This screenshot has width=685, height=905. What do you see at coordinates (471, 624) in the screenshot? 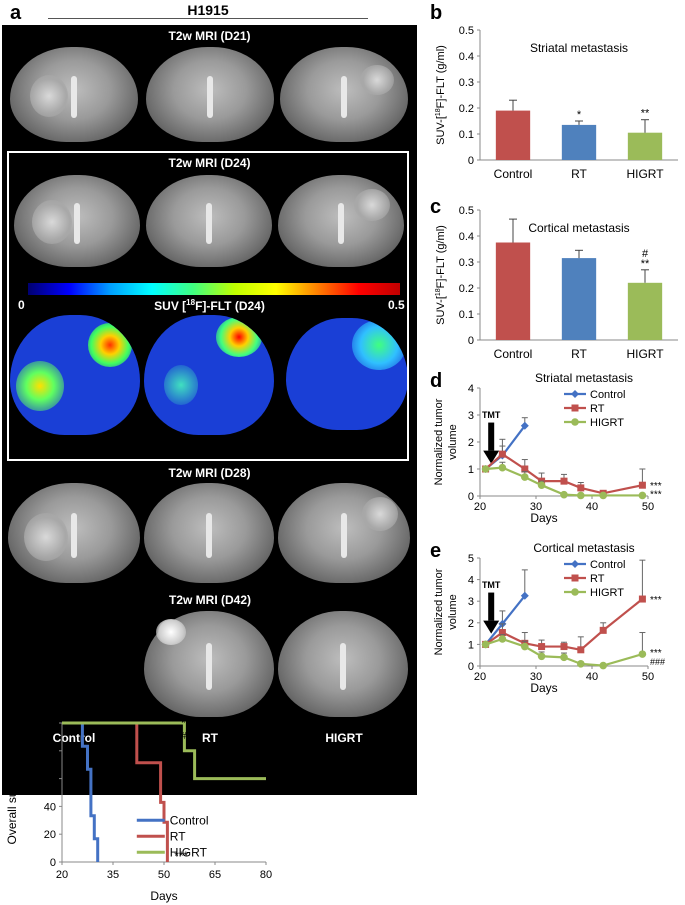
I see `y-tick-label: 2` at bounding box center [471, 624].